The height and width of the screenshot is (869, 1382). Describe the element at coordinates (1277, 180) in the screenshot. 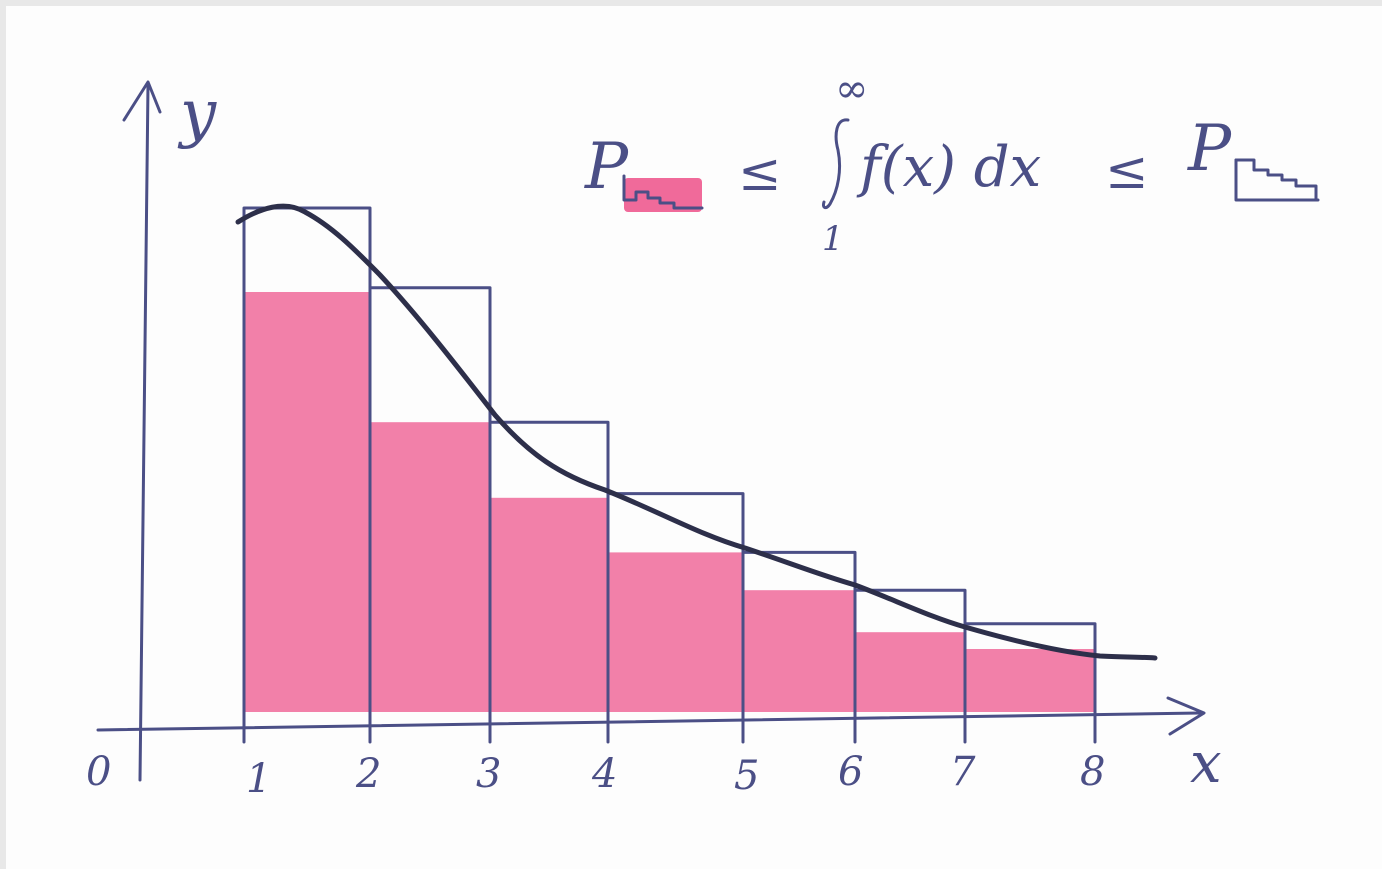

I see `upper-staircase-symbol` at that location.